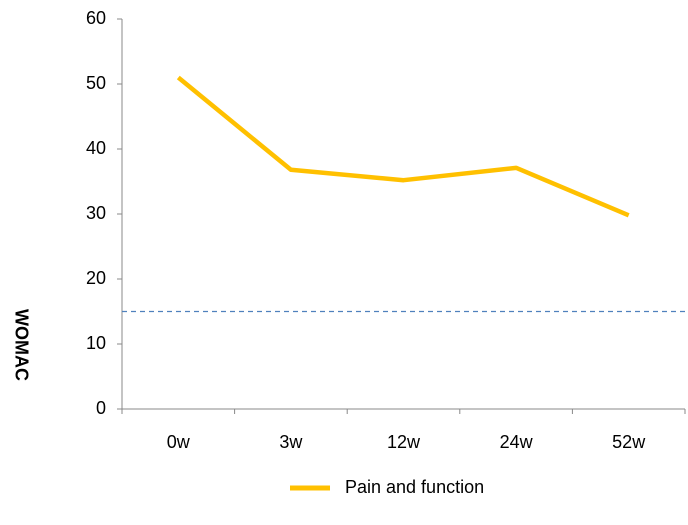  What do you see at coordinates (21, 345) in the screenshot?
I see `y-axis-label: WOMAC` at bounding box center [21, 345].